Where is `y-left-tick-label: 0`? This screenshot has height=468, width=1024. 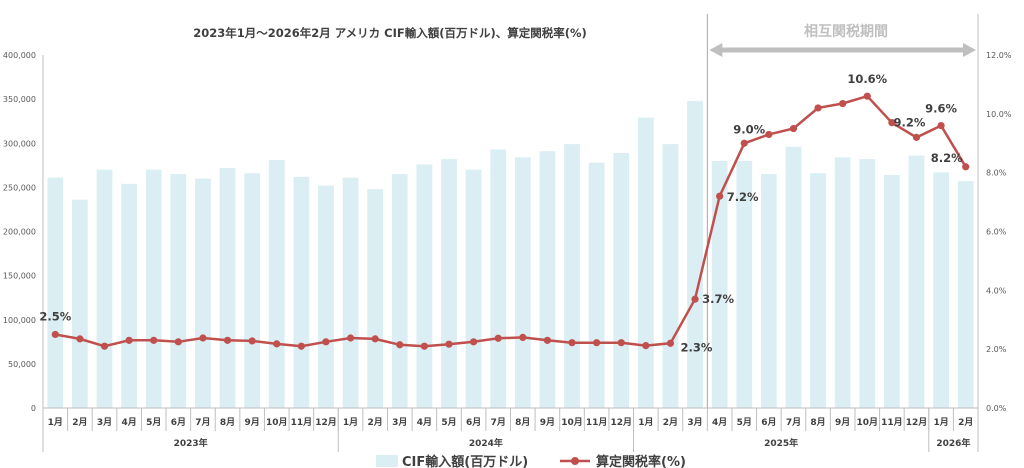 y-left-tick-label: 0 is located at coordinates (33, 408).